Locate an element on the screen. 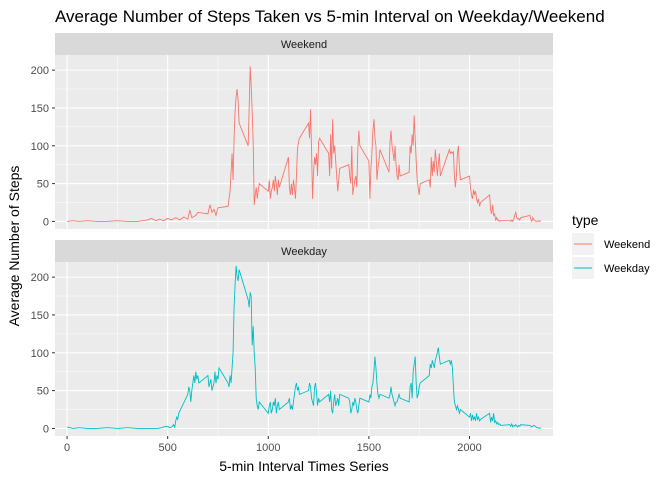  y-axis-title: Average Number of Steps is located at coordinates (14, 246).